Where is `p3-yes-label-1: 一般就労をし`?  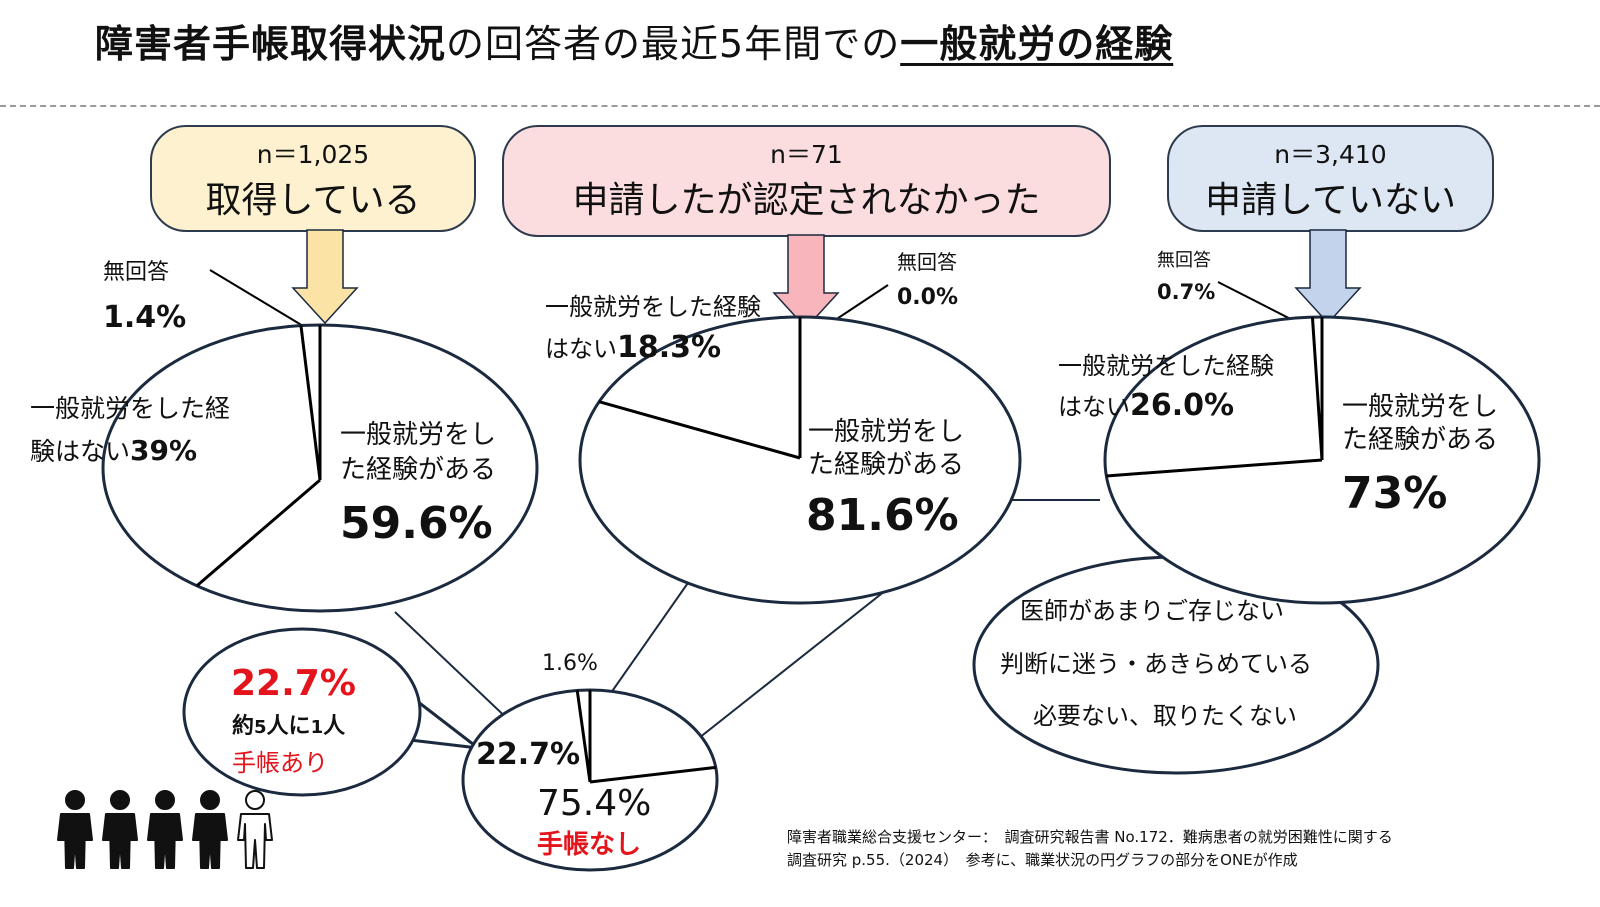
p3-yes-label-1: 一般就労をし is located at coordinates (1420, 407).